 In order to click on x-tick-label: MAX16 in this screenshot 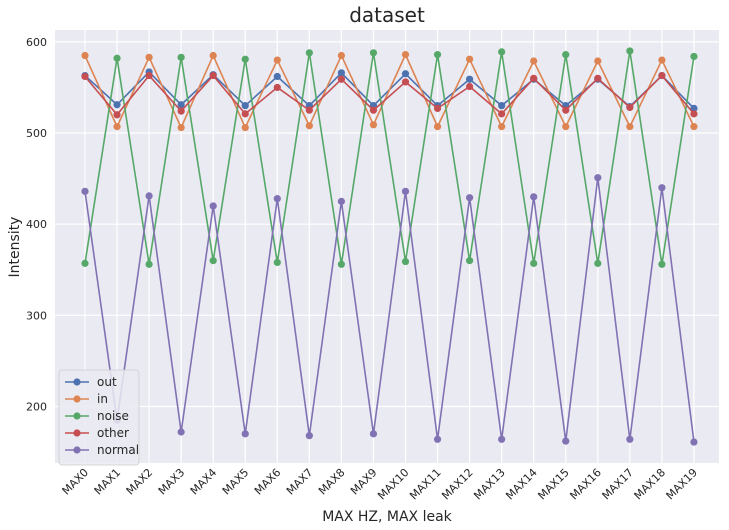, I will do `click(585, 484)`.